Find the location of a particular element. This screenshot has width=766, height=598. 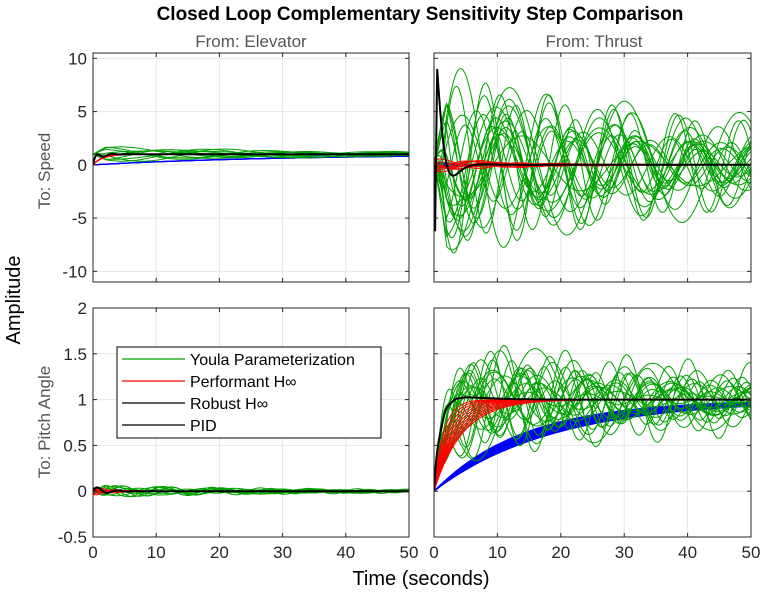

column-header-elevator: From: Elevator is located at coordinates (251, 41).